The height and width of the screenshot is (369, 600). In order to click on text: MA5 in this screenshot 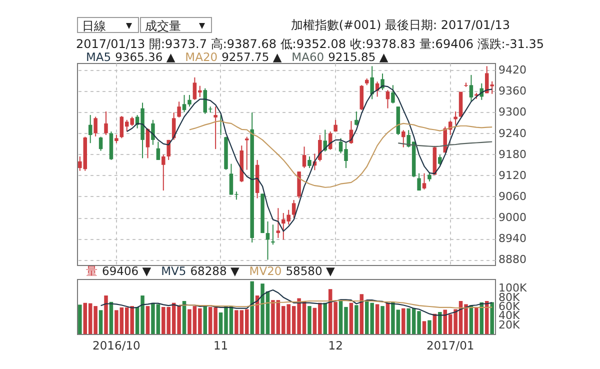, I will do `click(99, 57)`.